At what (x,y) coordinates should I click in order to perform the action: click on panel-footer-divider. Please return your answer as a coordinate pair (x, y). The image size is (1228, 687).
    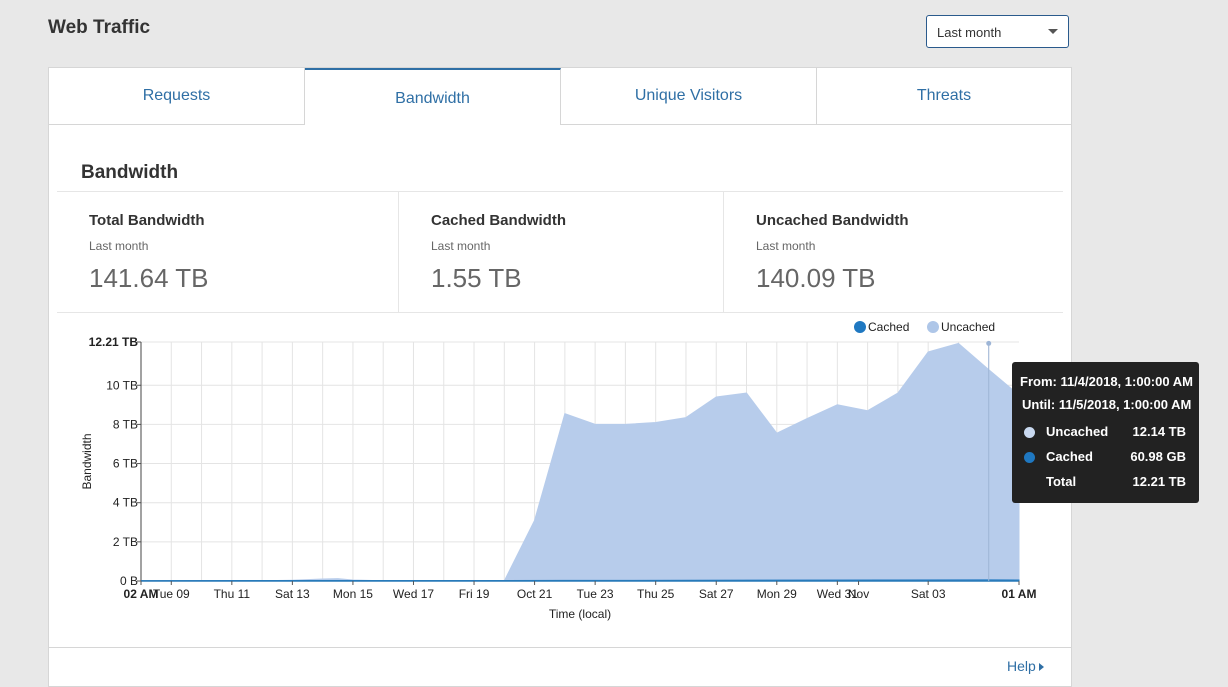
    Looking at the image, I should click on (560, 647).